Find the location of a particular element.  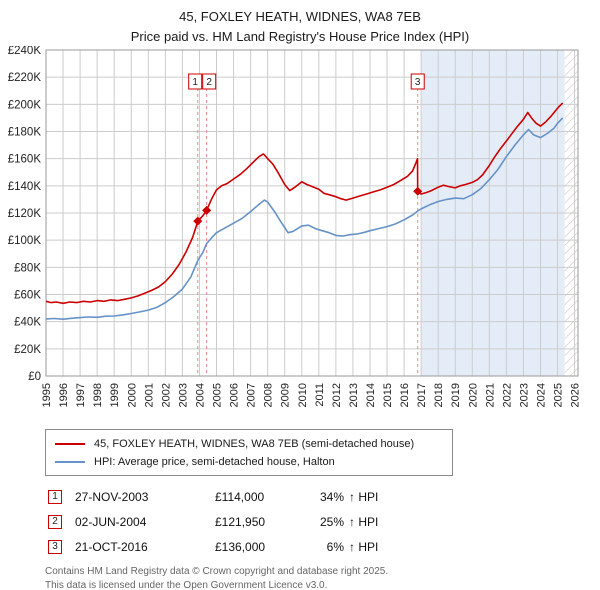

svg-text: £200K is located at coordinates (25, 105).